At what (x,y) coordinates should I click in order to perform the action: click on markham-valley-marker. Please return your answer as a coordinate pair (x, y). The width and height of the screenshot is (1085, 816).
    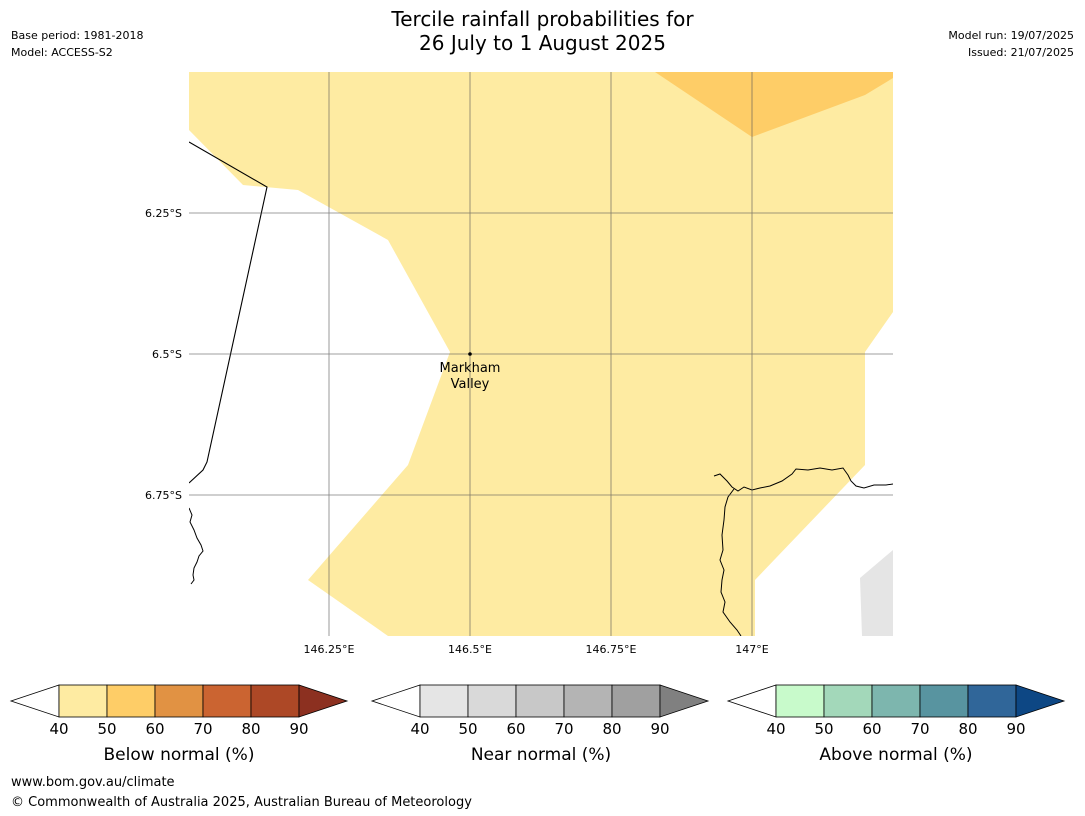
    Looking at the image, I should click on (470, 354).